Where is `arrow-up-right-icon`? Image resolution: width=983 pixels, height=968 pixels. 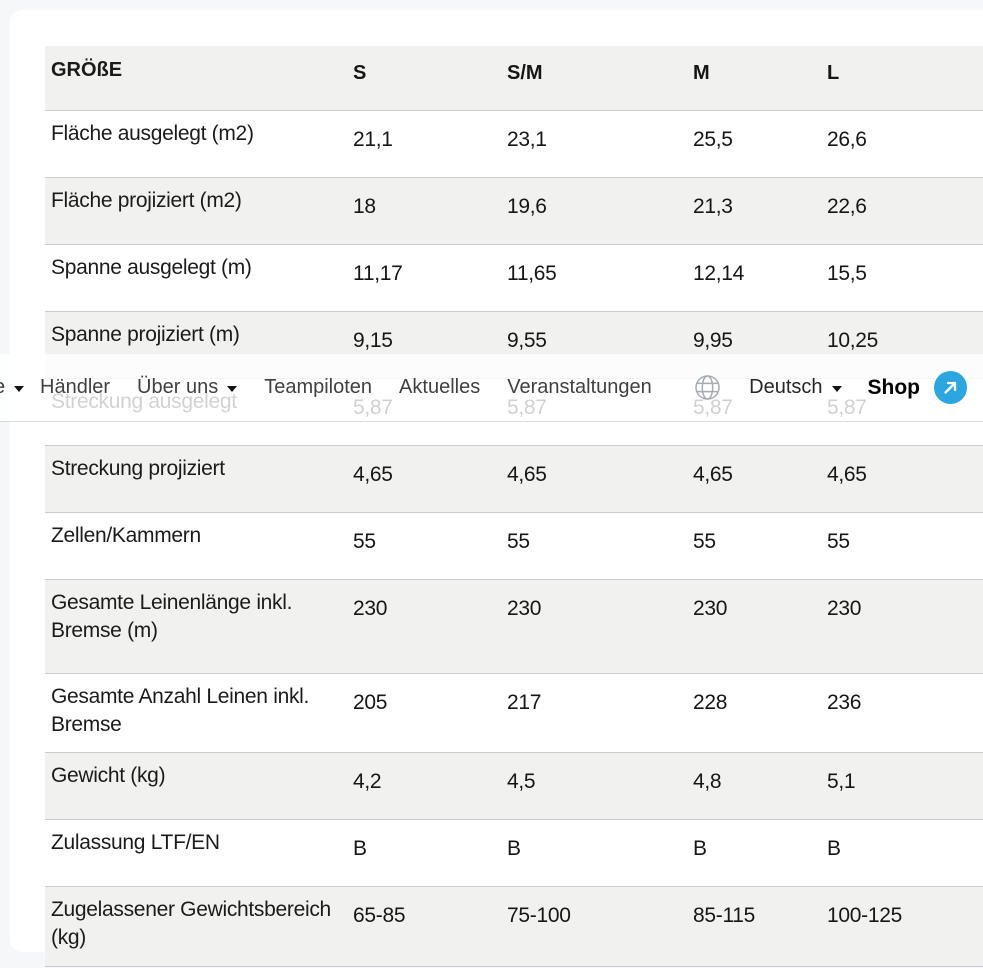 arrow-up-right-icon is located at coordinates (950, 387).